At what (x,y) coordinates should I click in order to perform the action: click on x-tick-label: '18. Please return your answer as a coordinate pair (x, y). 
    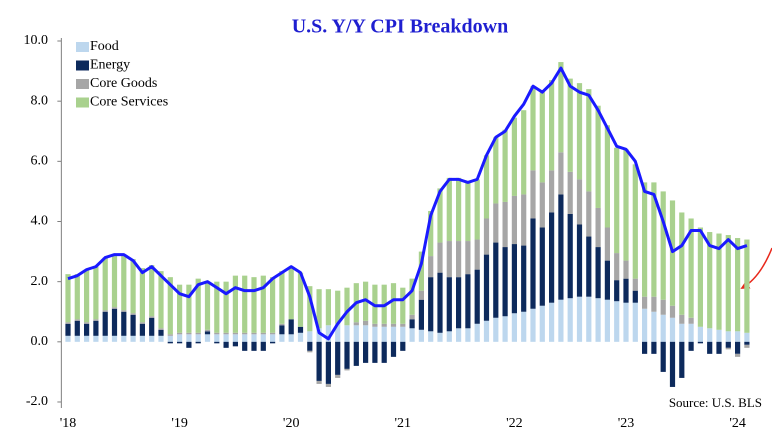
    Looking at the image, I should click on (68, 423).